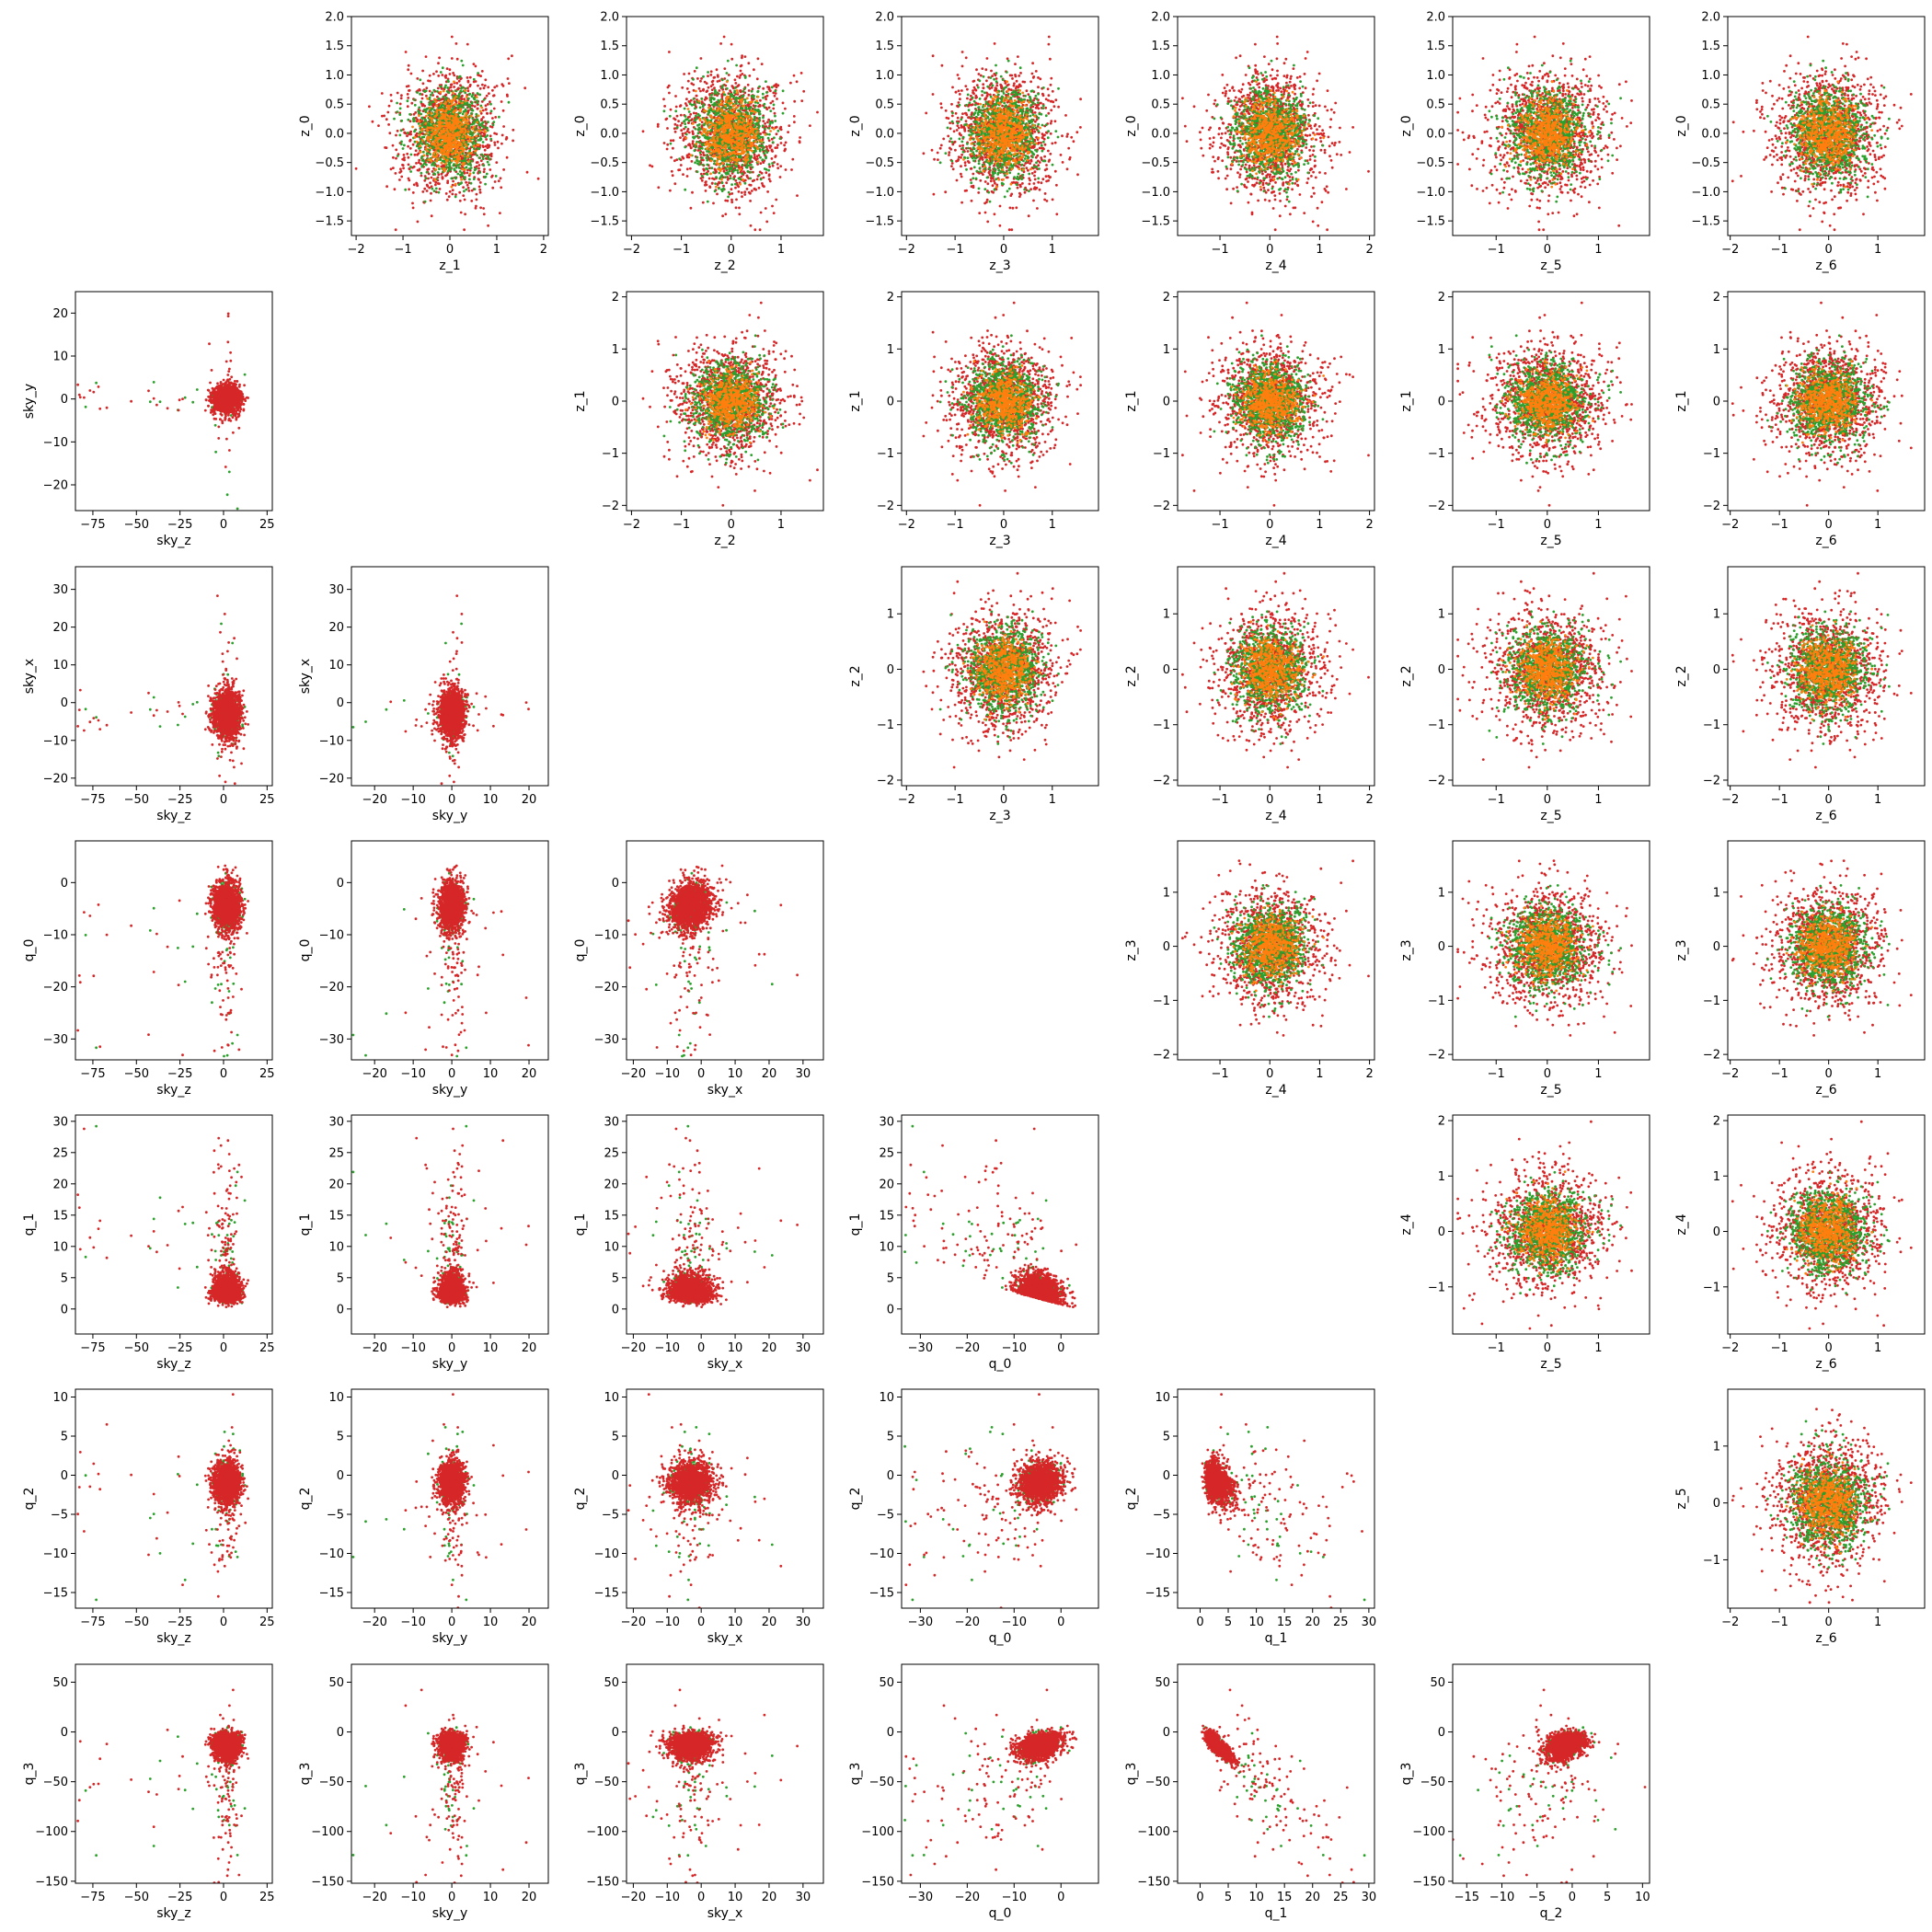 The image size is (1932, 1932). I want to click on y-axis-label: z_0, so click(305, 126).